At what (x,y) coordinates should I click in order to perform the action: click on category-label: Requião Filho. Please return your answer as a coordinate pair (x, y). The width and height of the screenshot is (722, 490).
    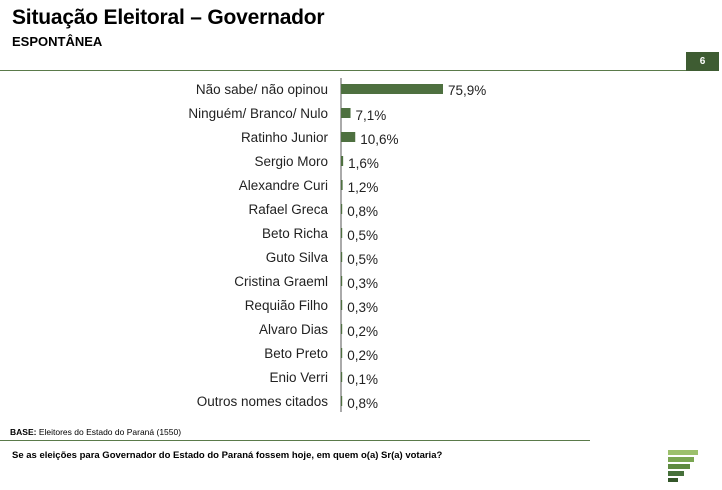
    Looking at the image, I should click on (286, 305).